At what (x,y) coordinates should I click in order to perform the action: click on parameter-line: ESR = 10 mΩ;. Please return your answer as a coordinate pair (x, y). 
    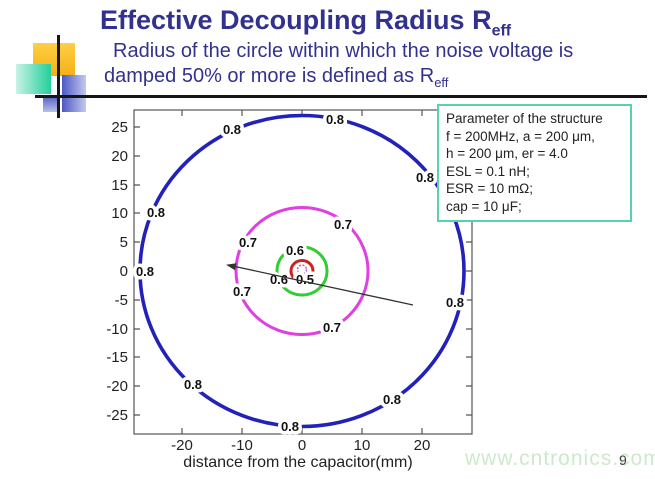
    Looking at the image, I should click on (489, 188).